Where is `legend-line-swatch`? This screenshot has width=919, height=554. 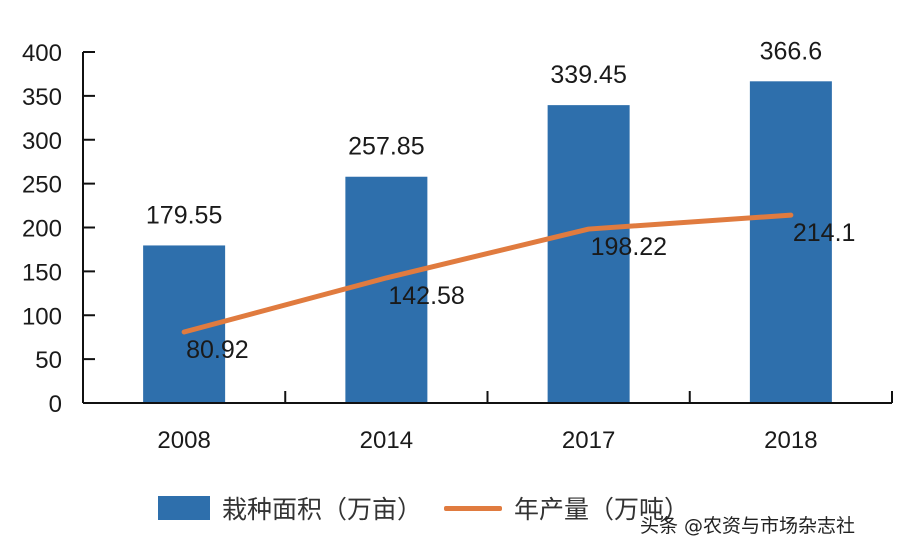 legend-line-swatch is located at coordinates (473, 508).